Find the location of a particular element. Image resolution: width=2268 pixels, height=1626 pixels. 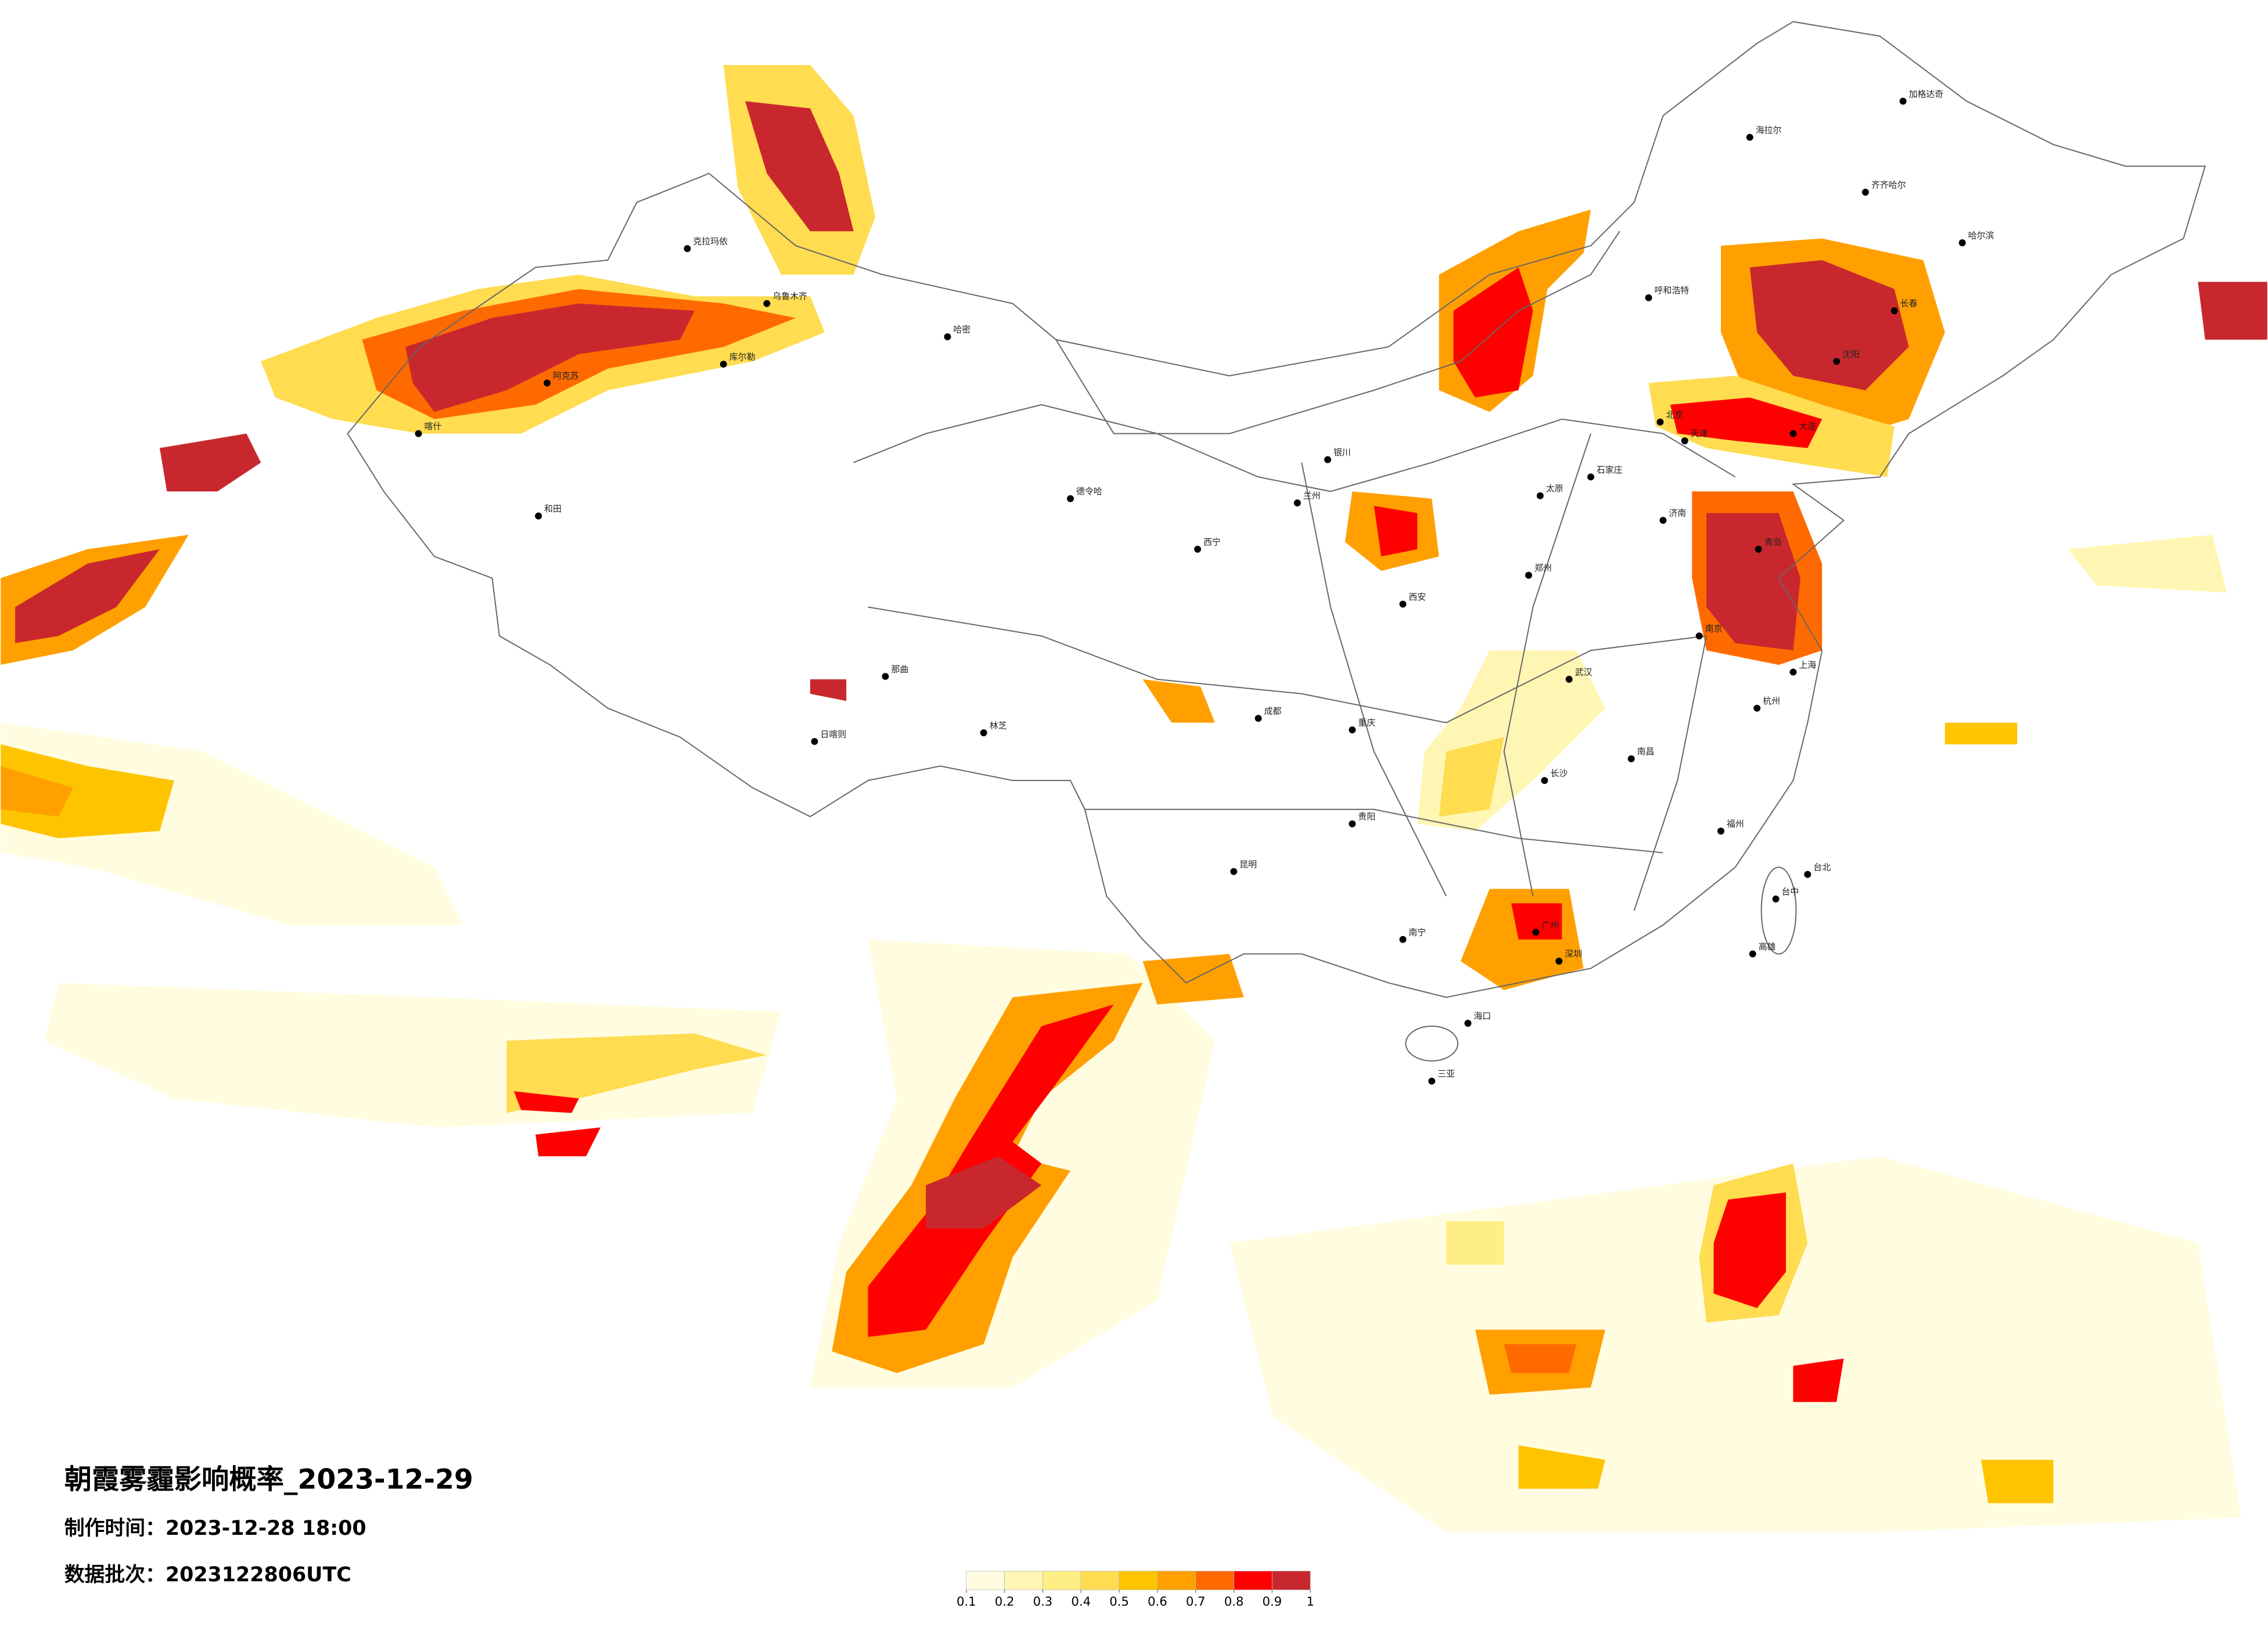

city-label: 高雄 is located at coordinates (1767, 947).